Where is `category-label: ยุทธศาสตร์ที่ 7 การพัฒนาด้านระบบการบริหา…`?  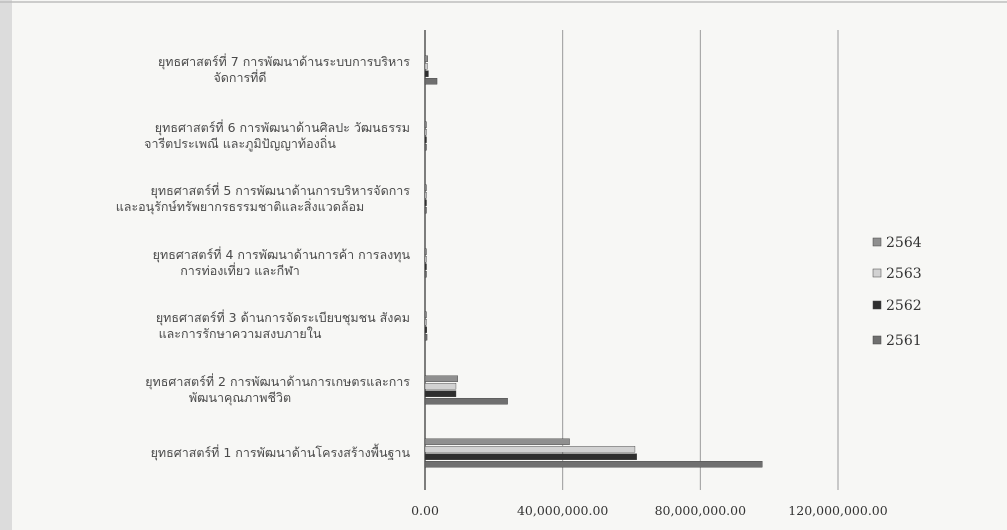
category-label: ยุทธศาสตร์ที่ 7 การพัฒนาด้านระบบการบริหา… is located at coordinates (284, 61).